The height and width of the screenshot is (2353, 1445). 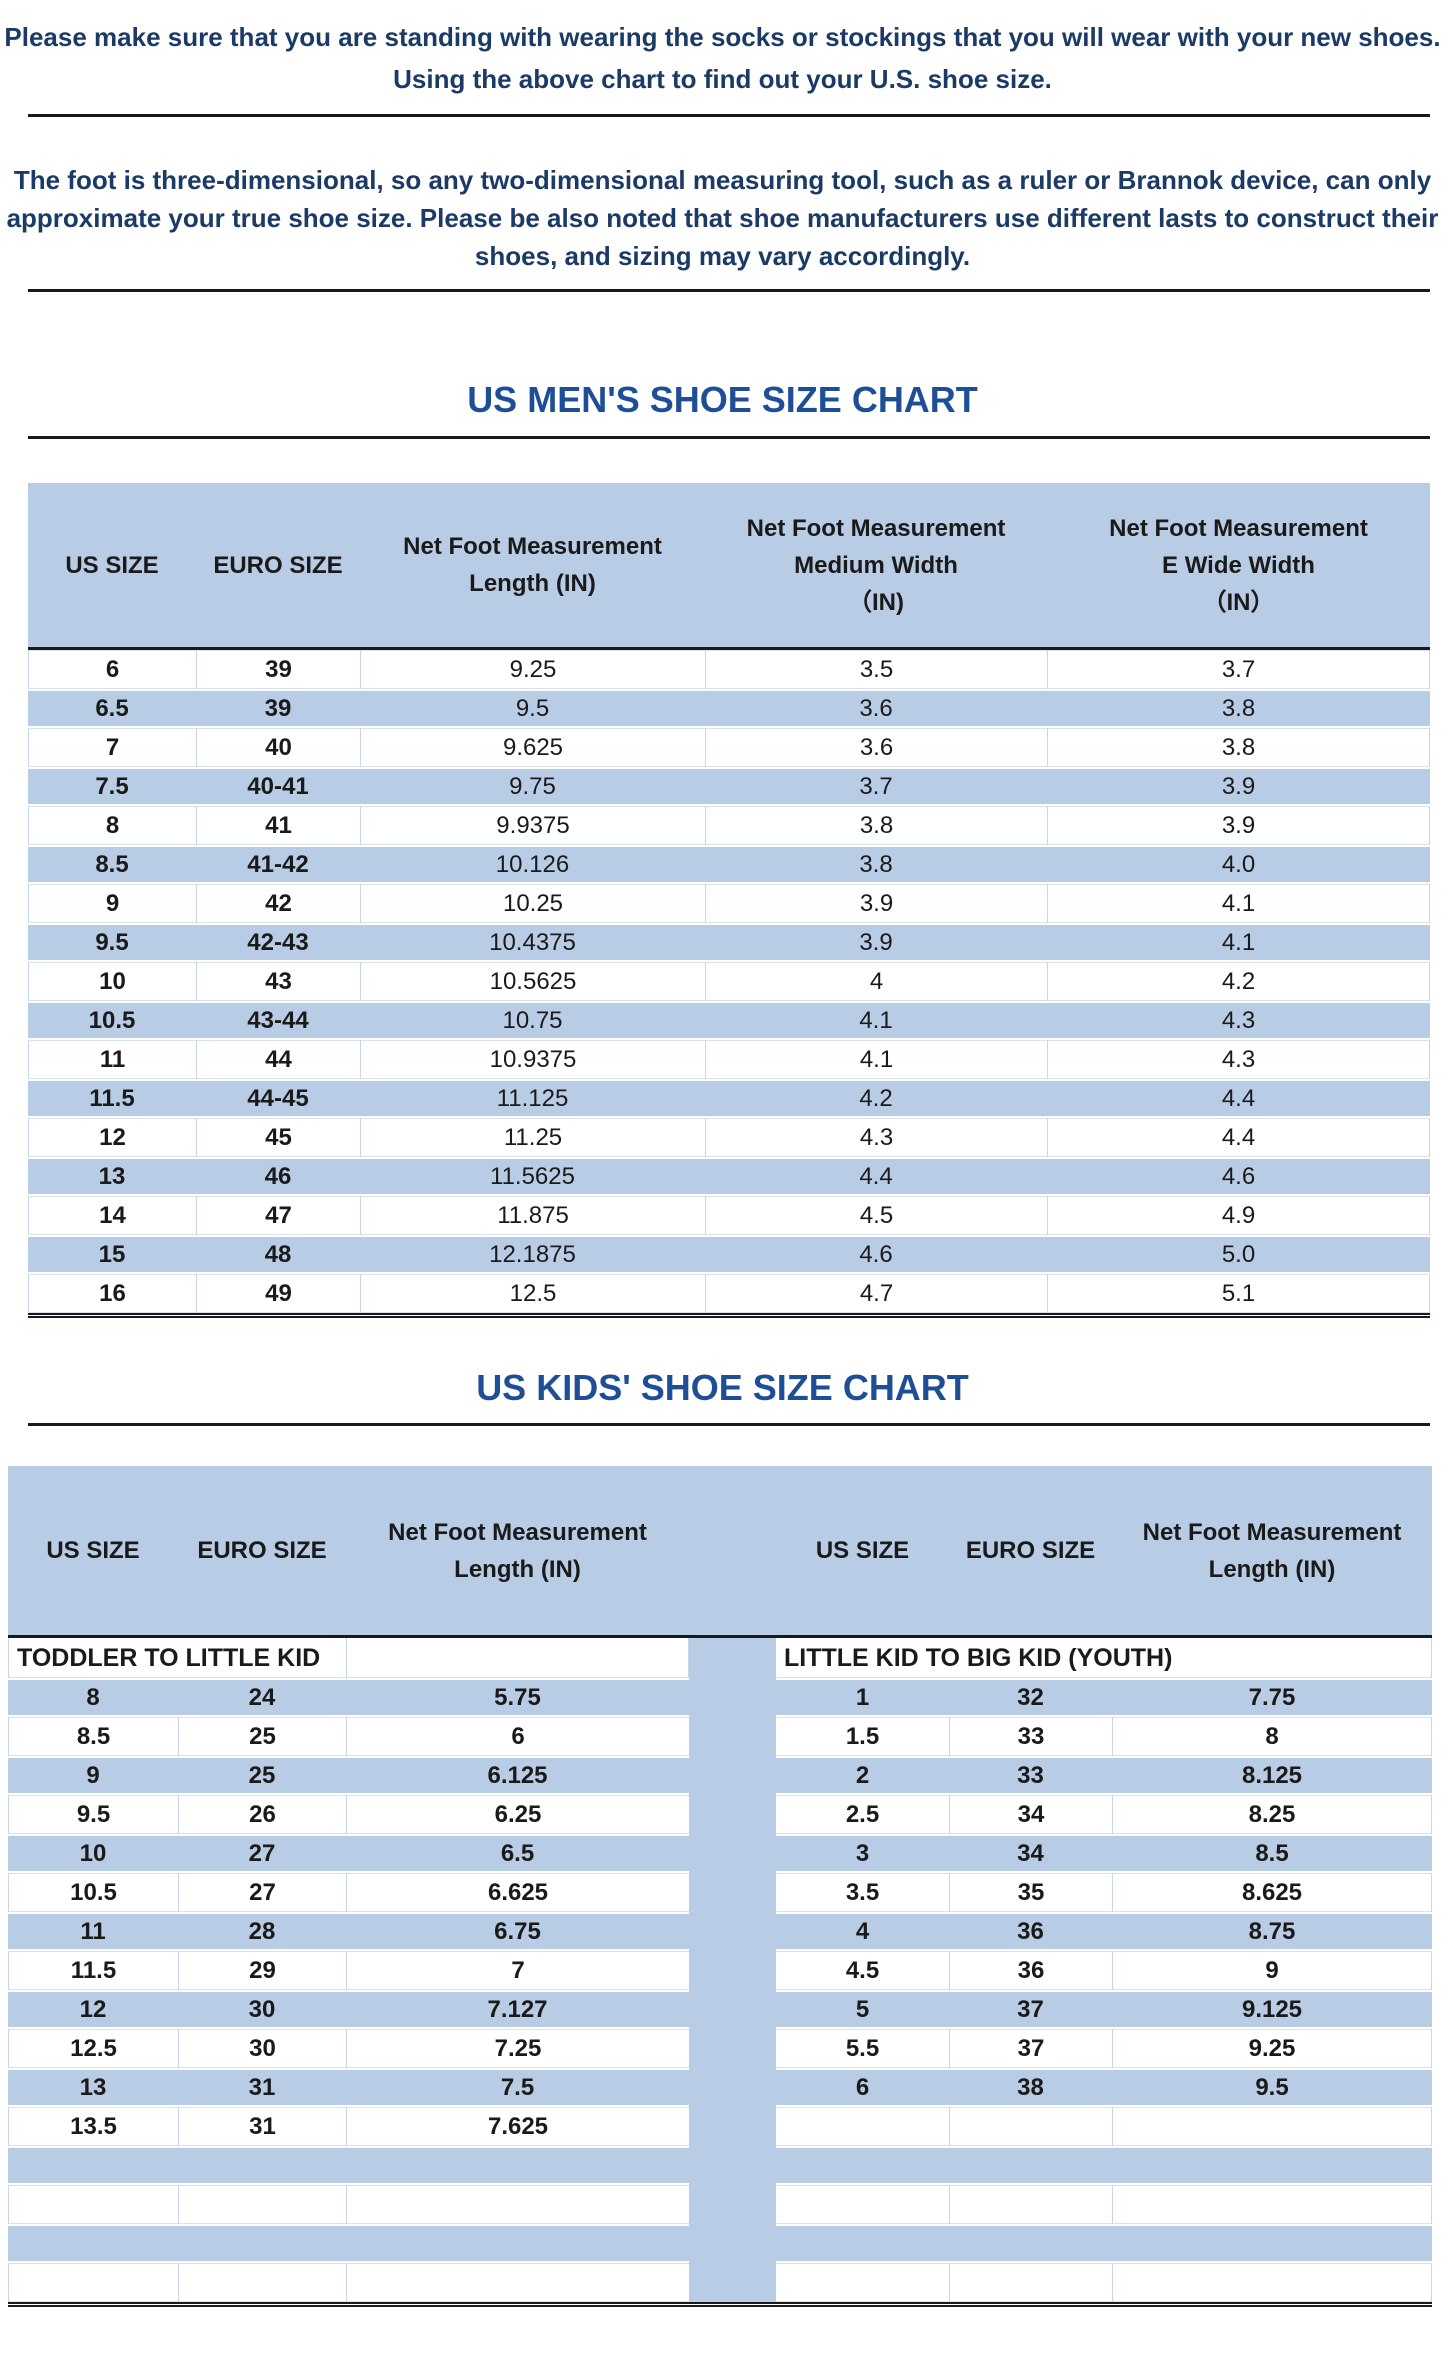 I want to click on mens-table-cell: 46, so click(x=278, y=1176).